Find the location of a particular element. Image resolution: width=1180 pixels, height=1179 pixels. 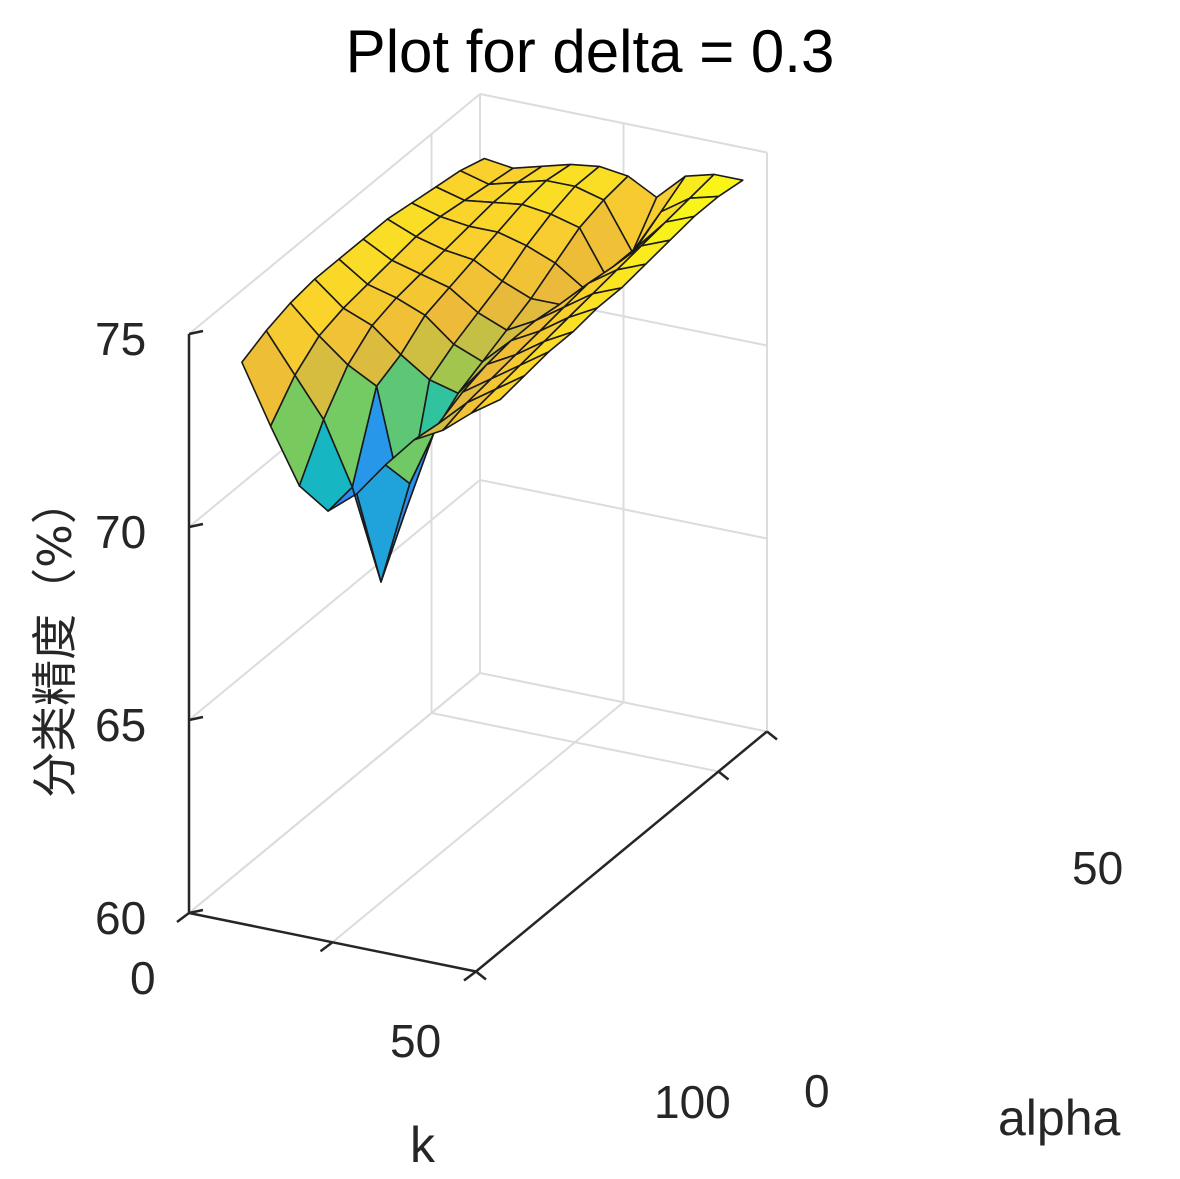

z-tick-label: 70 is located at coordinates (121, 532).